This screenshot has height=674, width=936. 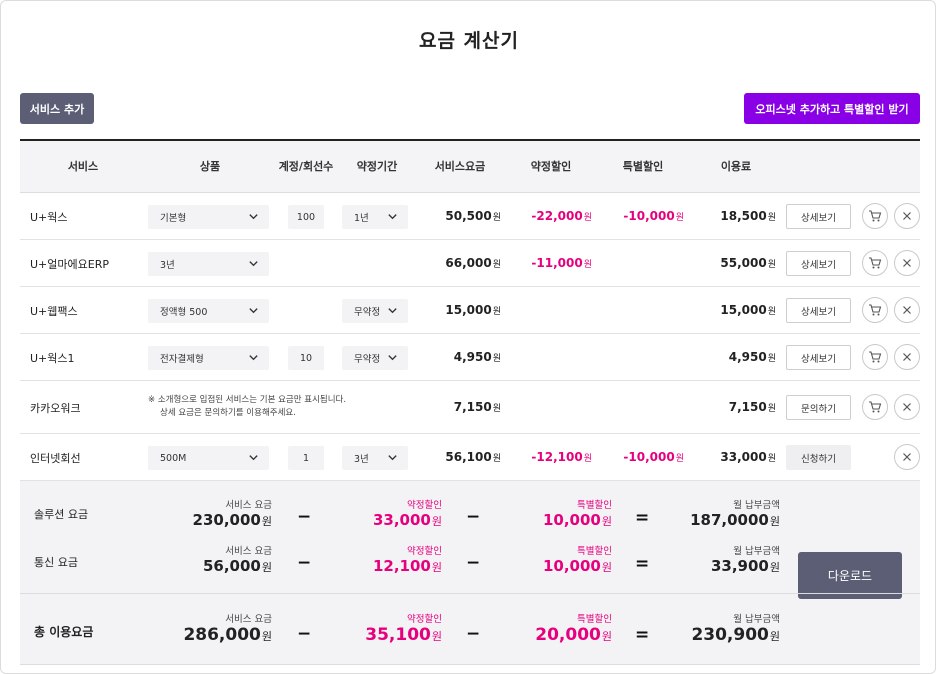 I want to click on solution-contract-discount: 약정할인 33,000원, so click(x=407, y=514).